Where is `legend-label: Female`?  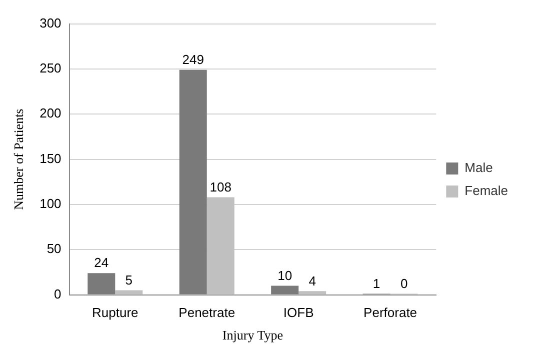
legend-label: Female is located at coordinates (486, 190).